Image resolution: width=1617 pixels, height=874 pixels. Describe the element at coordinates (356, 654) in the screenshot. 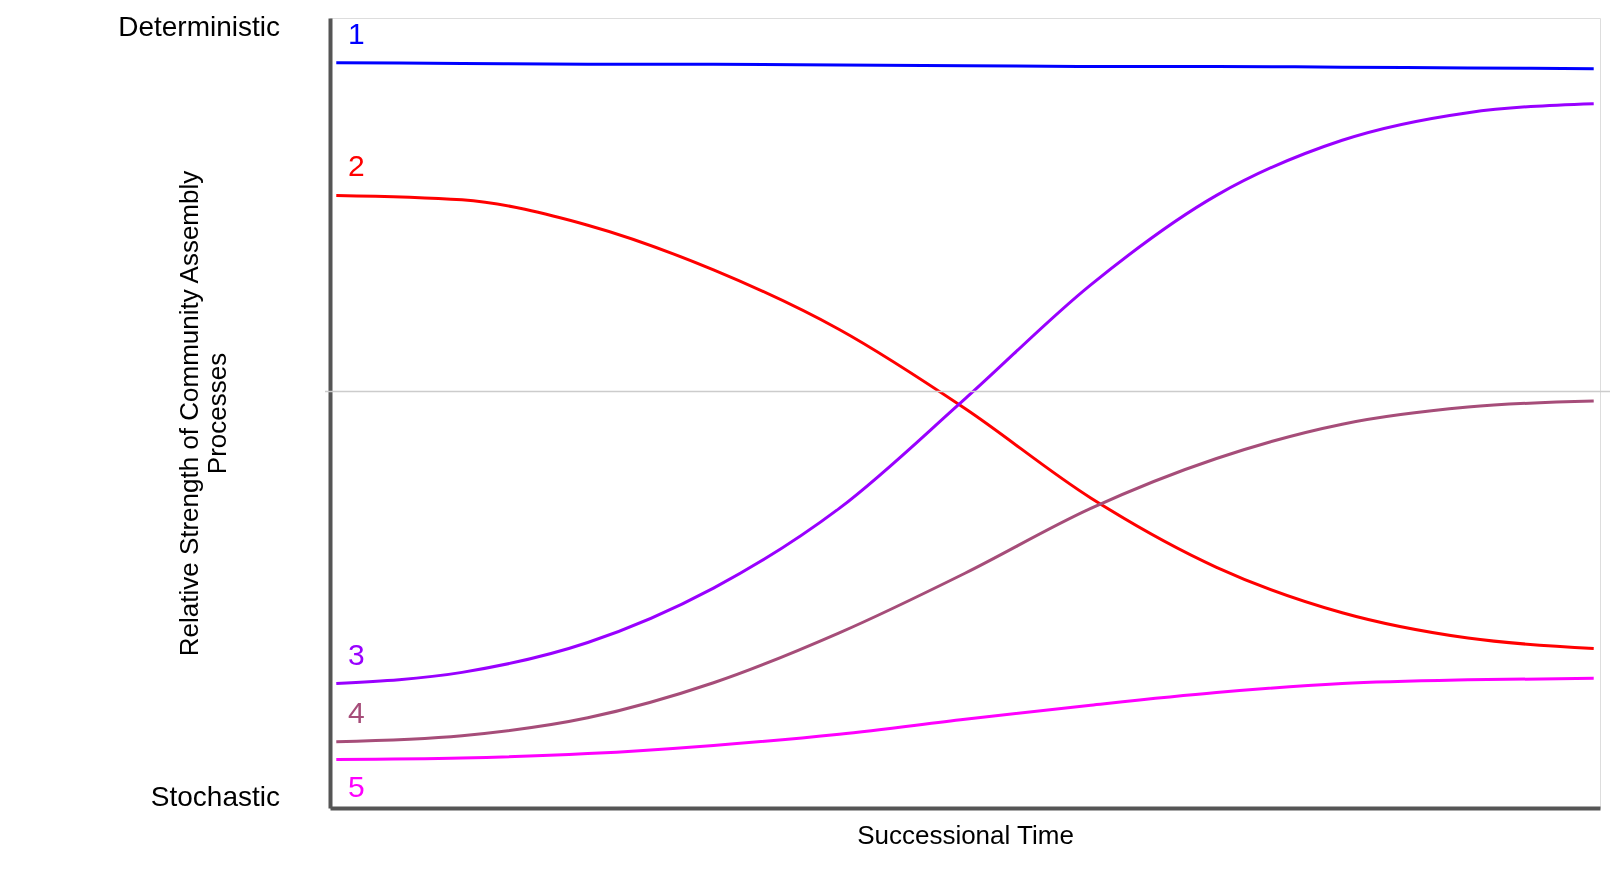

I see `series-label: 3` at that location.